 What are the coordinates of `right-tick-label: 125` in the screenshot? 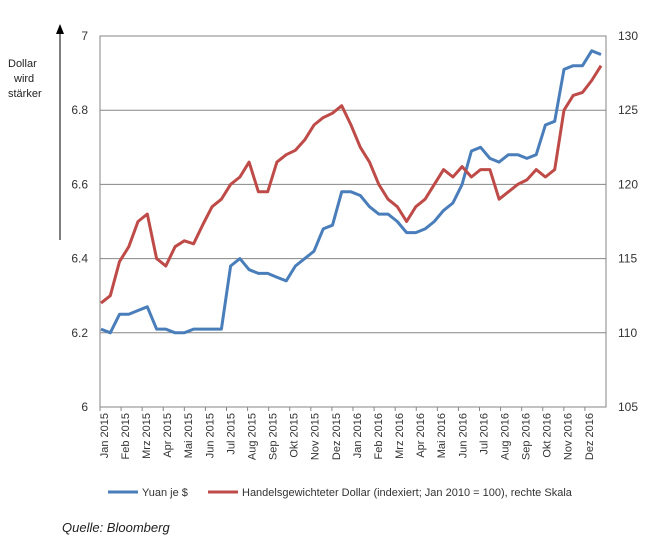 It's located at (628, 110).